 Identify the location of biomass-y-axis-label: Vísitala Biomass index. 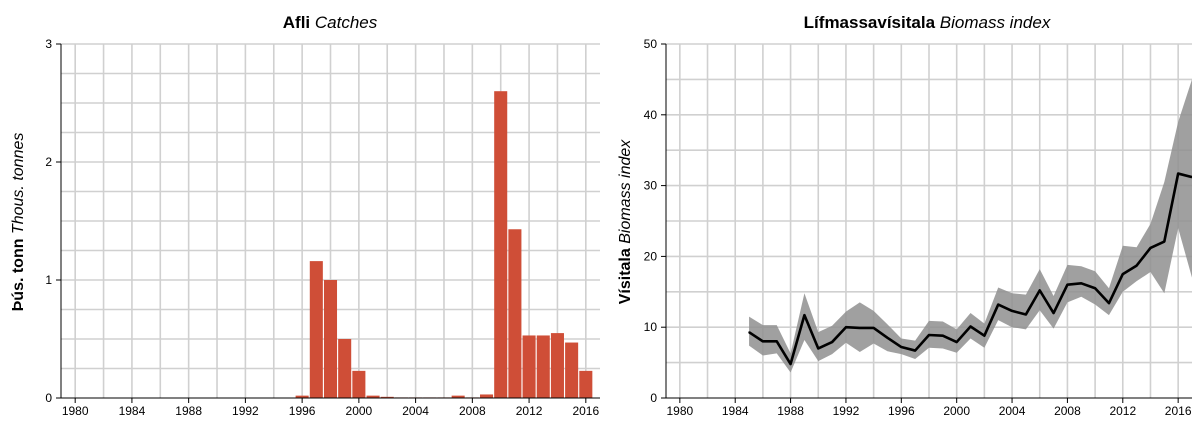
(625, 222).